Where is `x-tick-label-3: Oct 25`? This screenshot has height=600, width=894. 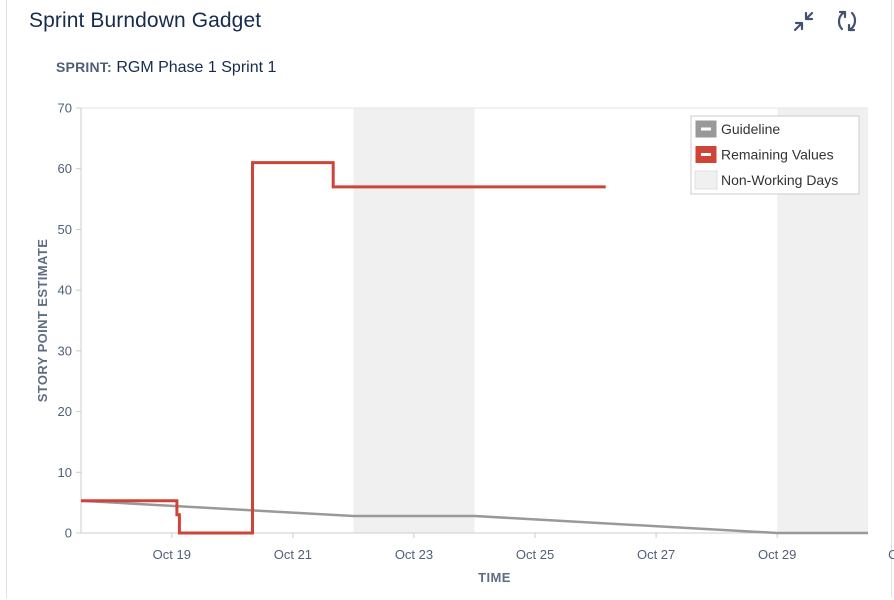 x-tick-label-3: Oct 25 is located at coordinates (535, 554).